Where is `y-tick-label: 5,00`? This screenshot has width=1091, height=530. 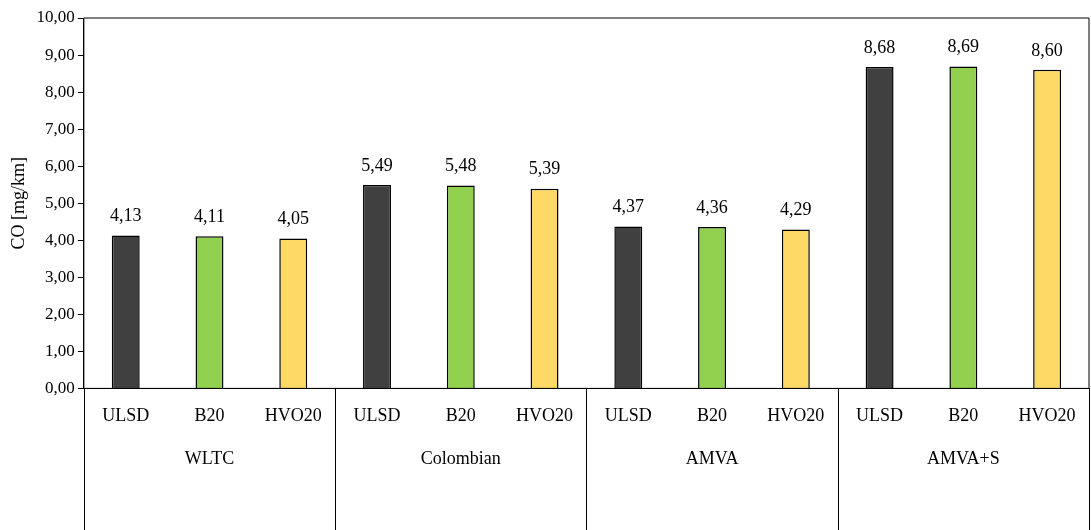
y-tick-label: 5,00 is located at coordinates (60, 202).